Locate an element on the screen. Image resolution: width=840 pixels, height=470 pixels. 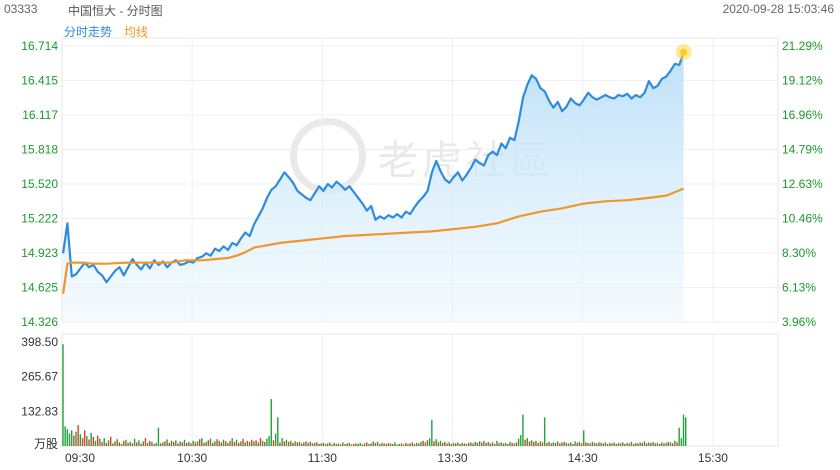
price-tick-label: 14.923 is located at coordinates (39, 253).